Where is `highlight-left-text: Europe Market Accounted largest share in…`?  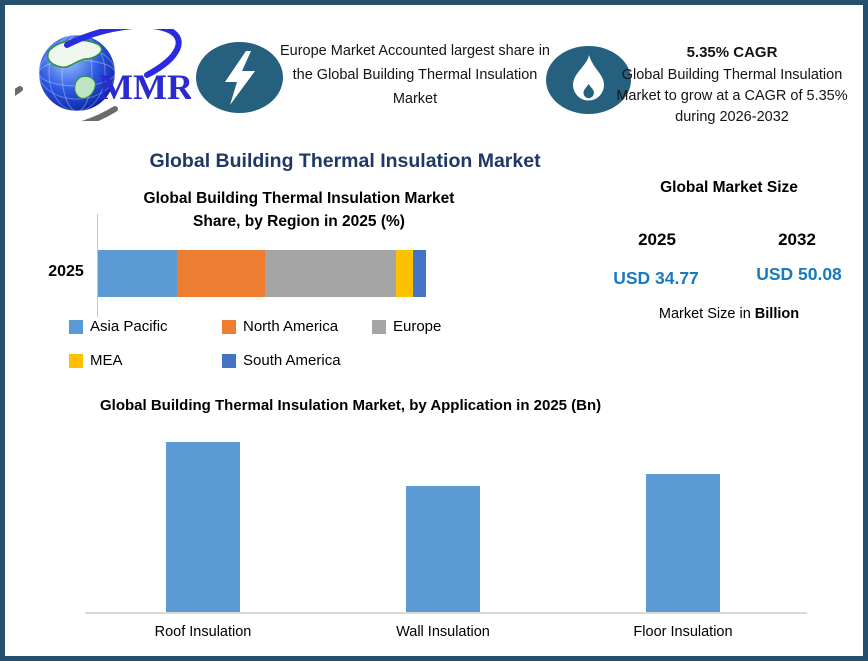
highlight-left-text: Europe Market Accounted largest share in… is located at coordinates (414, 75).